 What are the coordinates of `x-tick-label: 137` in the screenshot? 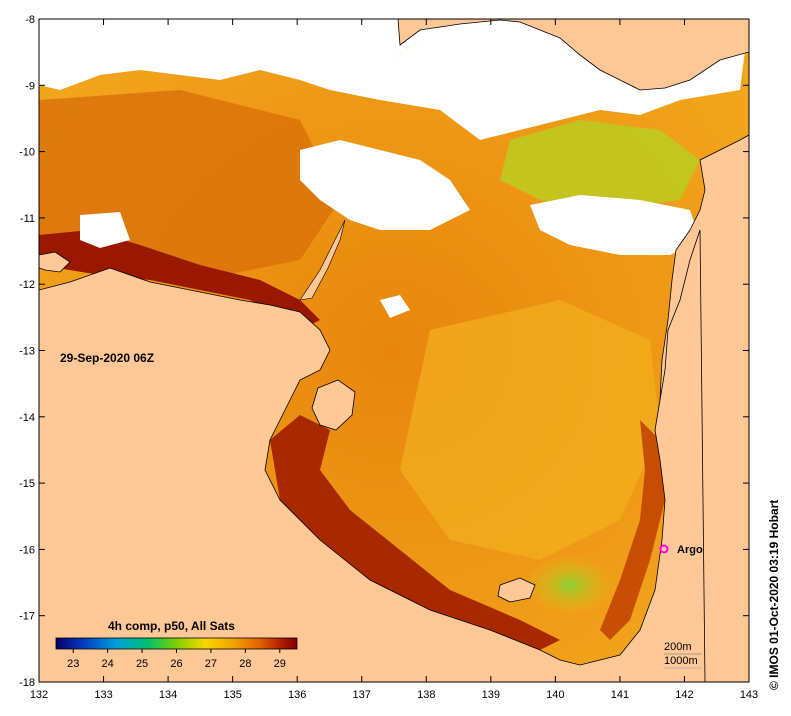 It's located at (362, 695).